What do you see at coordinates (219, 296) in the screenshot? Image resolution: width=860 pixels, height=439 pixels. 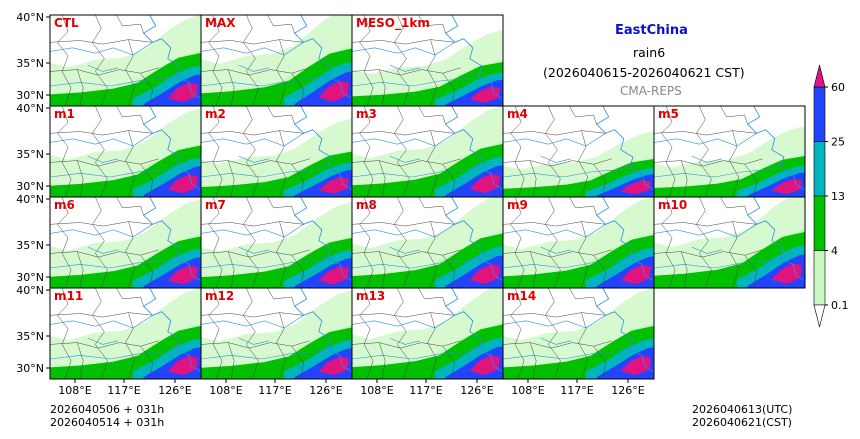 I see `panel-label: m12` at bounding box center [219, 296].